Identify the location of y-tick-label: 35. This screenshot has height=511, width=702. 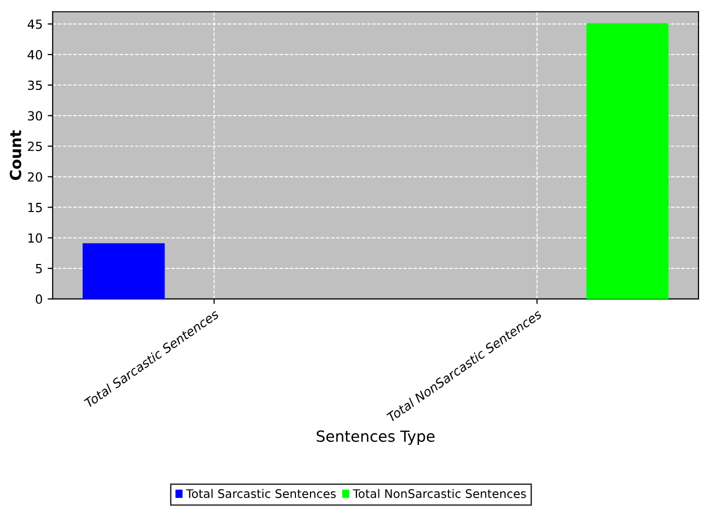
(35, 85).